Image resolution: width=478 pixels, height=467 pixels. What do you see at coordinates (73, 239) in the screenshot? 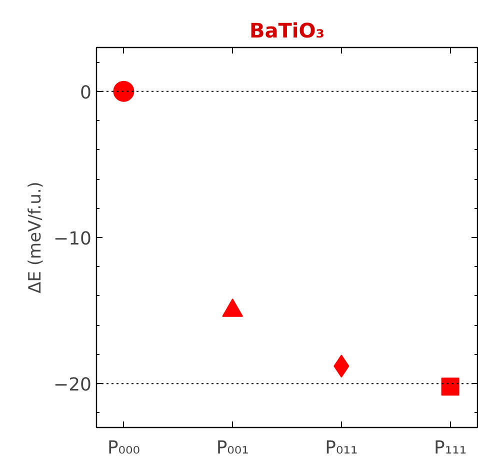
I see `y-tick-label: −10` at bounding box center [73, 239].